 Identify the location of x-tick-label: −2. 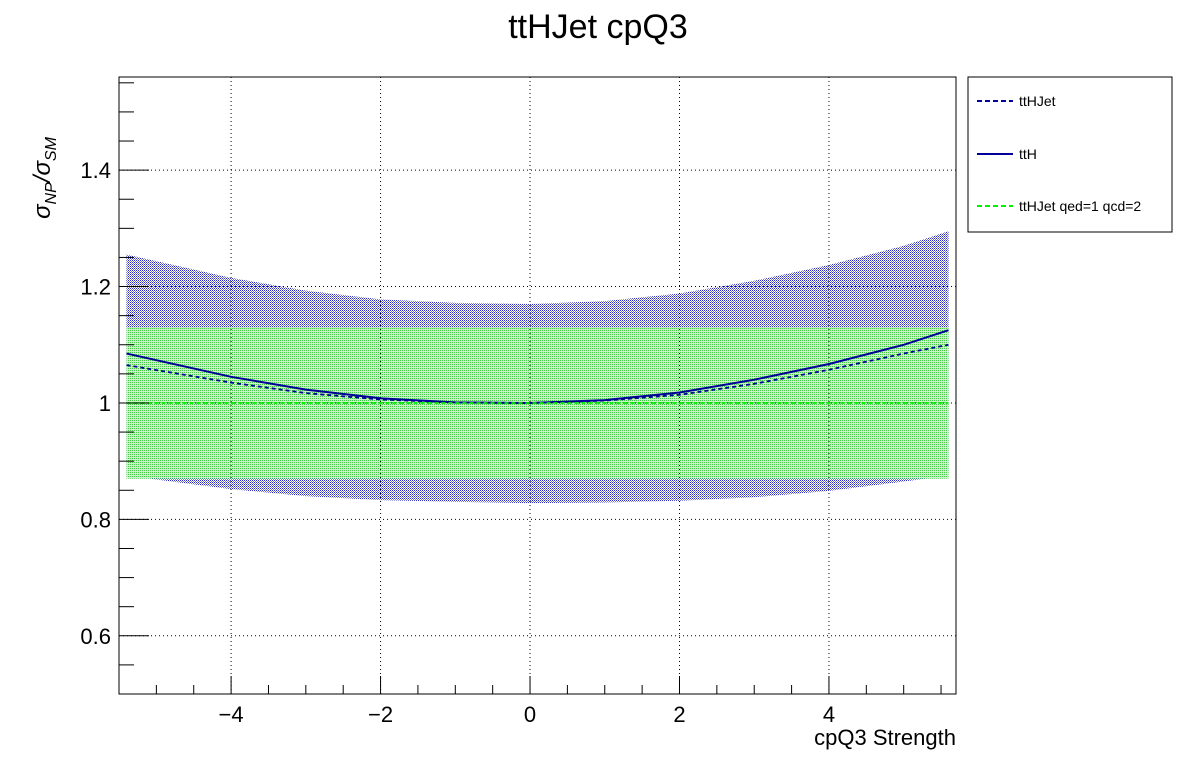
(380, 714).